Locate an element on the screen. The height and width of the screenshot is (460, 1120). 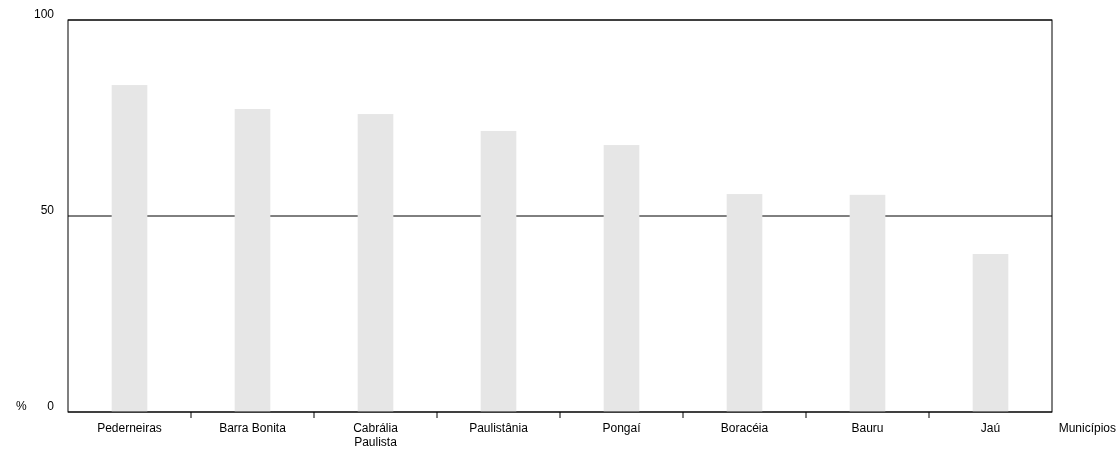
x-tick-label: Cabrália Paulista is located at coordinates (376, 435).